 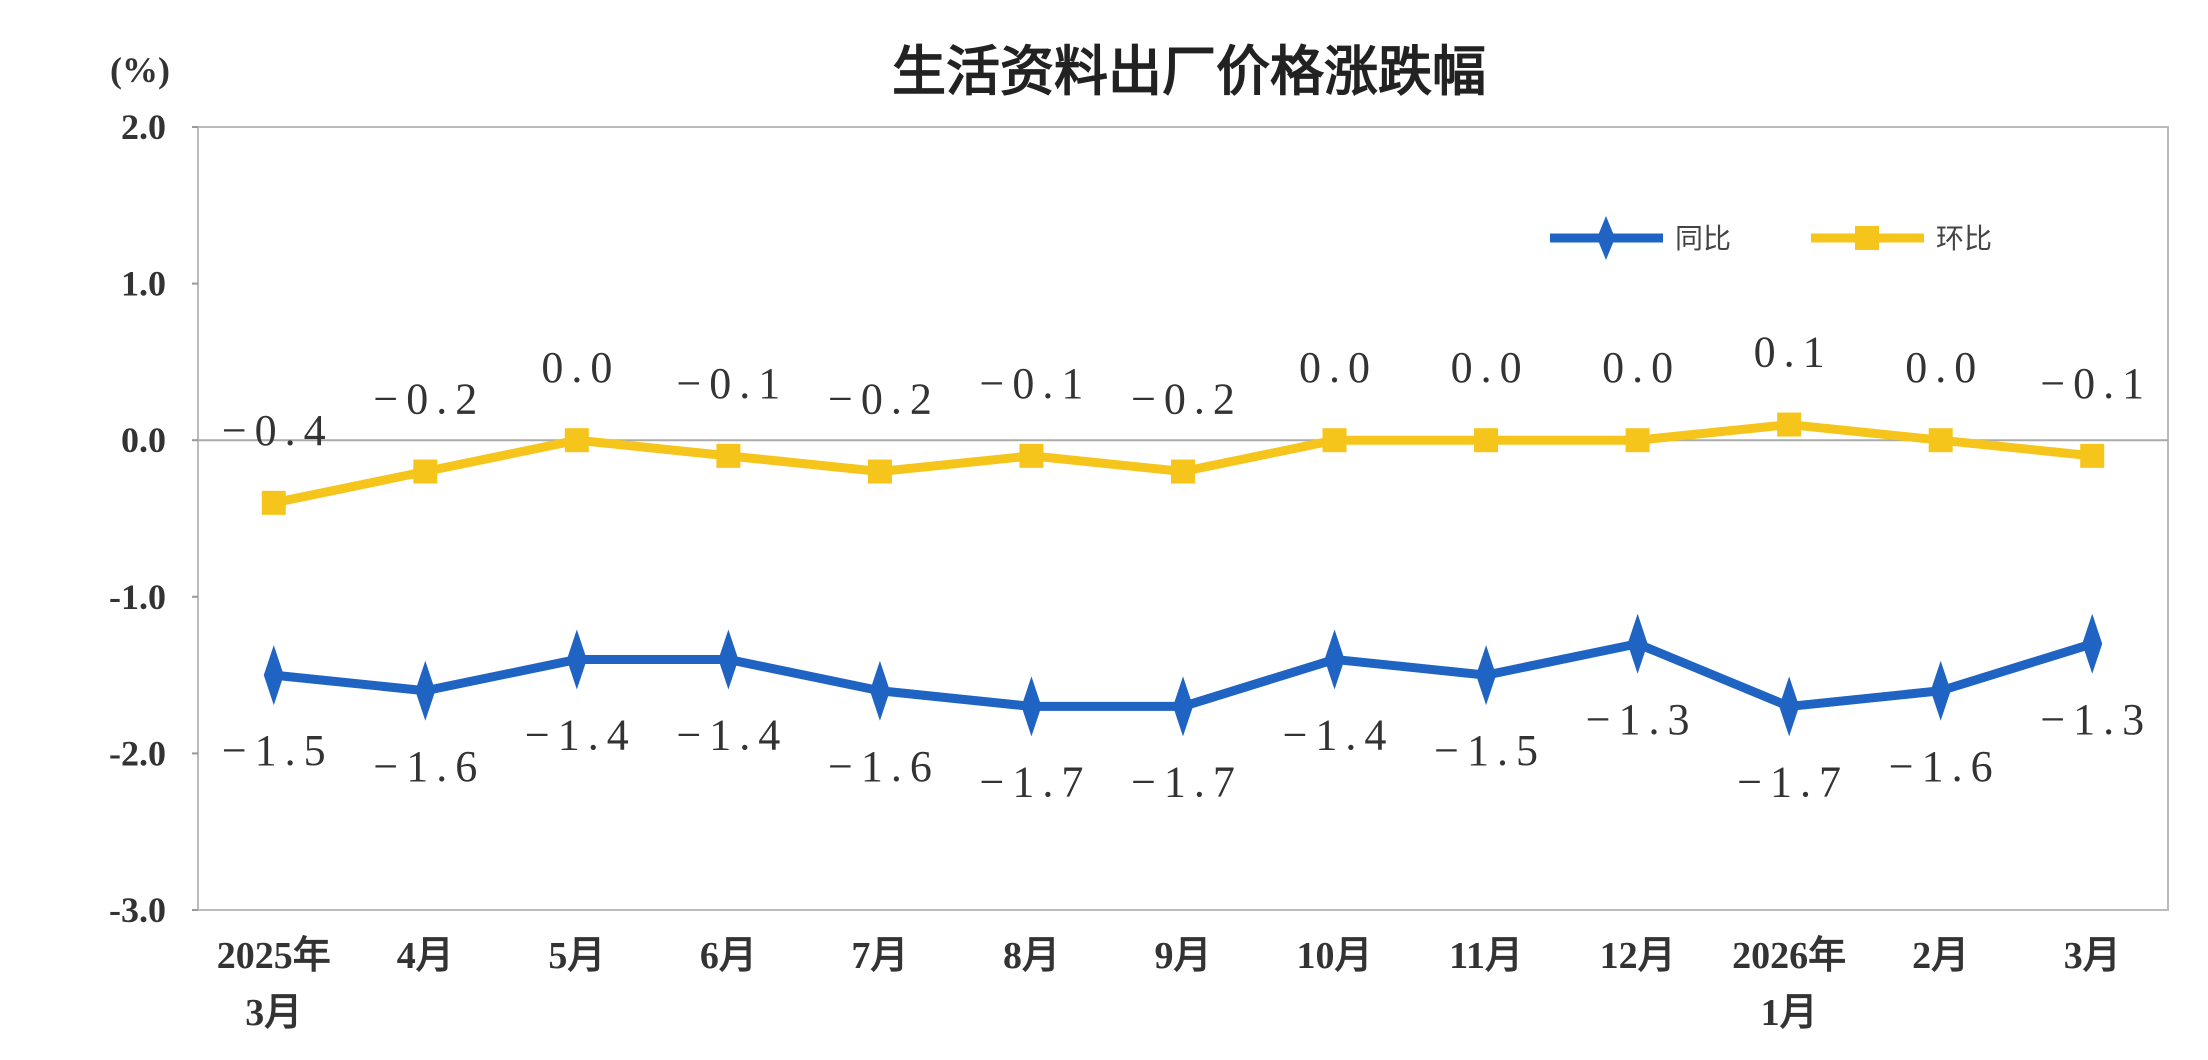 I want to click on legend-marker-square, so click(x=1867, y=238).